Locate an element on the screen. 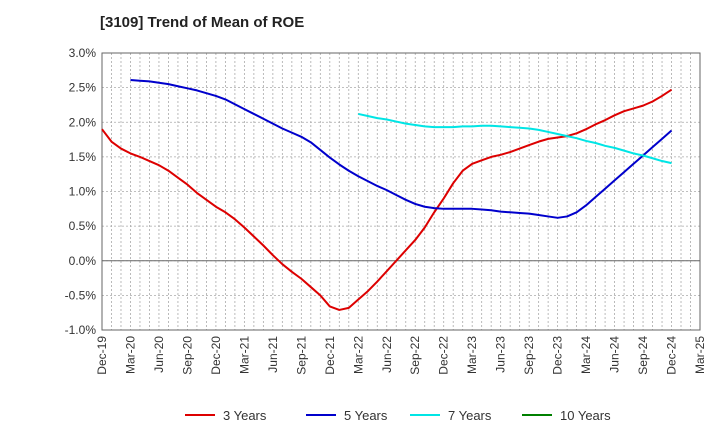  x-tick-label: Jun-22 is located at coordinates (387, 354).